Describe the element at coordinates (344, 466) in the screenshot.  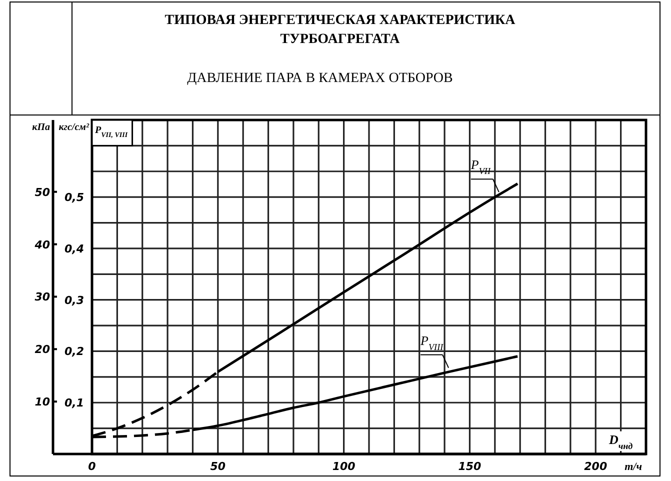
I see `x-tick-label: 100` at that location.